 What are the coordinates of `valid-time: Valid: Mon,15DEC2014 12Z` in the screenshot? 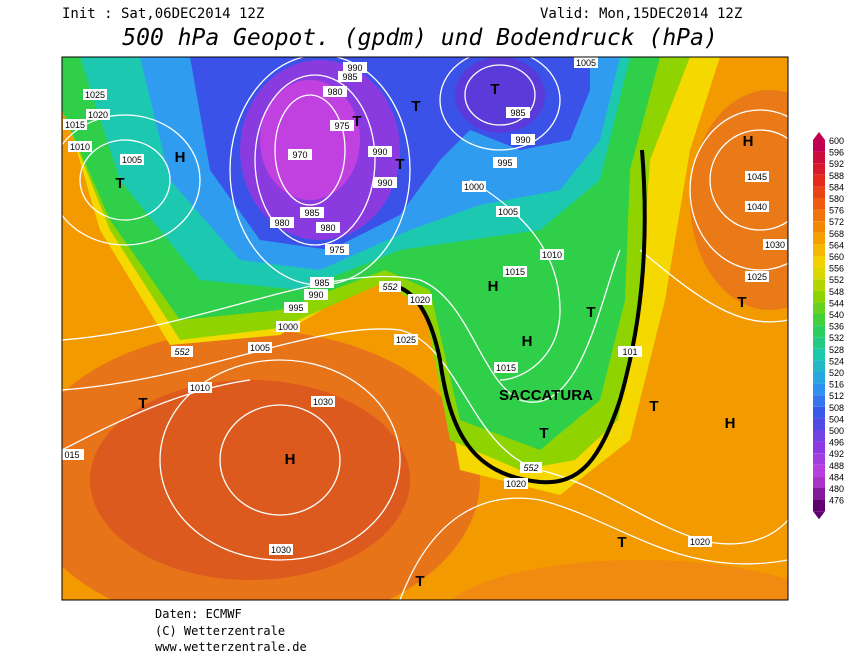 It's located at (641, 14).